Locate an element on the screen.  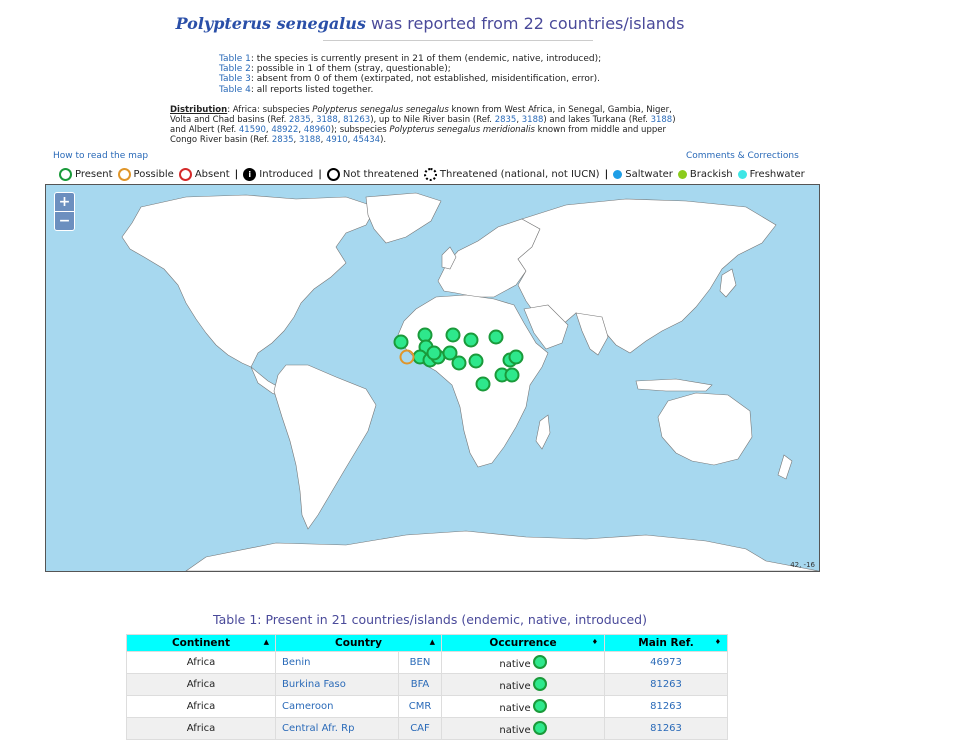
distribution-label: Distribution is located at coordinates (199, 110).